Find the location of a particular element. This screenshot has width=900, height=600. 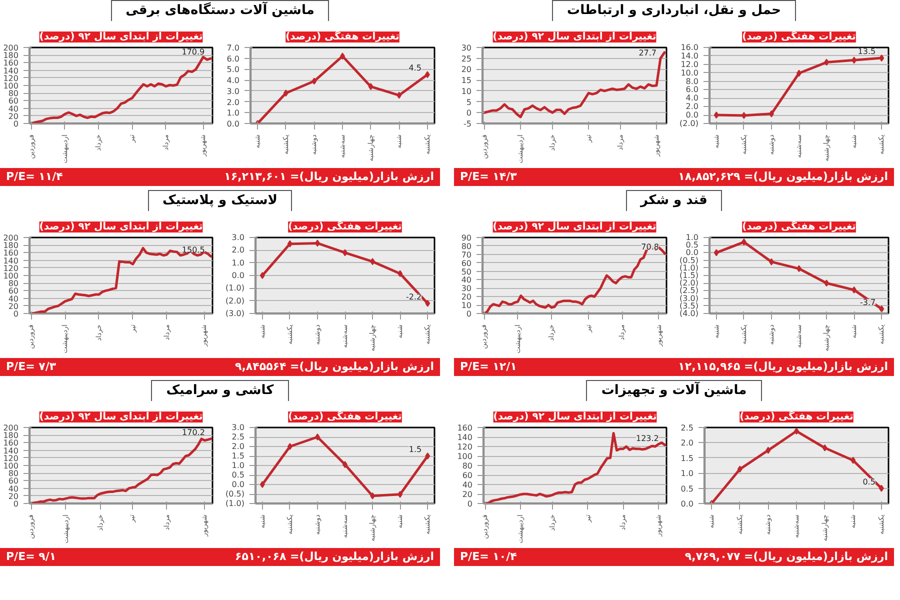

y-tick-label: (0.5) is located at coordinates (235, 494).